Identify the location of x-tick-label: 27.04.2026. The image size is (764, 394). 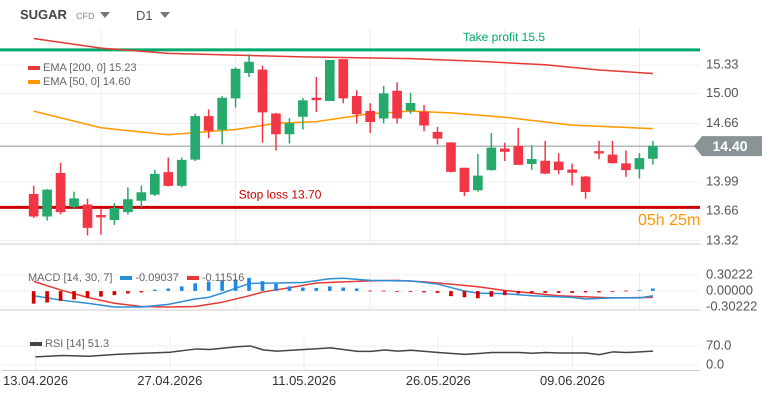
(169, 380).